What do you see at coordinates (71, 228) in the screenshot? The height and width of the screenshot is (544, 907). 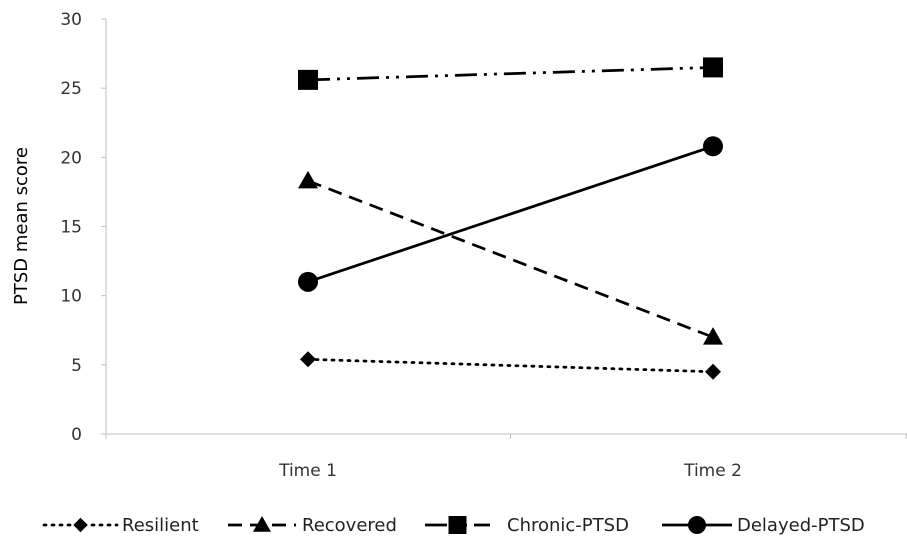 I see `y-tick-label: 15` at bounding box center [71, 228].